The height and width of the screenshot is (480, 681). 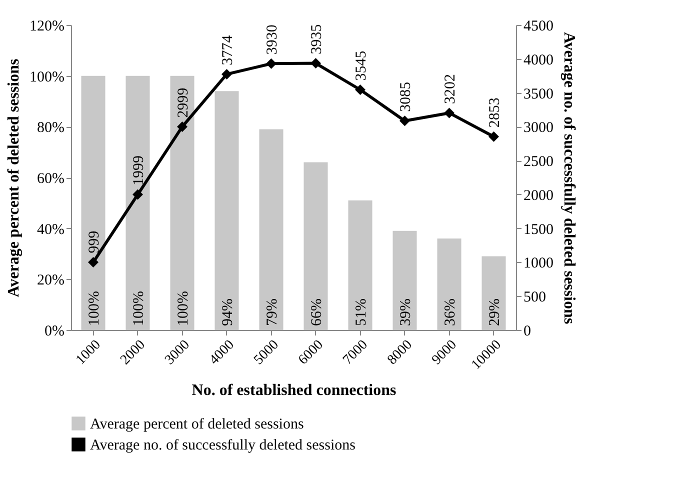 I want to click on data-label: 36%, so click(x=450, y=312).